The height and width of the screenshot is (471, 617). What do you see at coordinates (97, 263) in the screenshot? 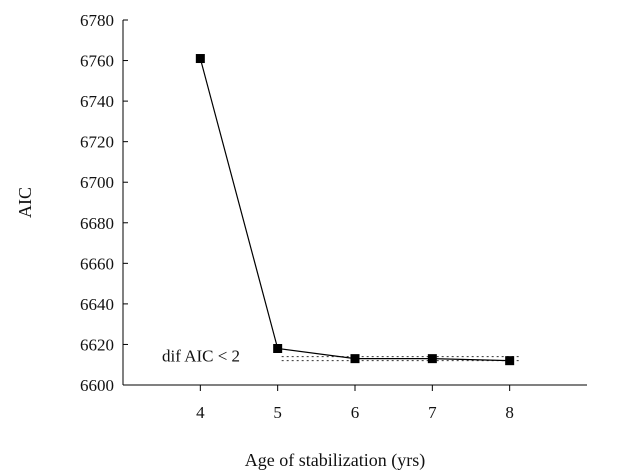
I see `y-tick-label: 6660` at bounding box center [97, 263].